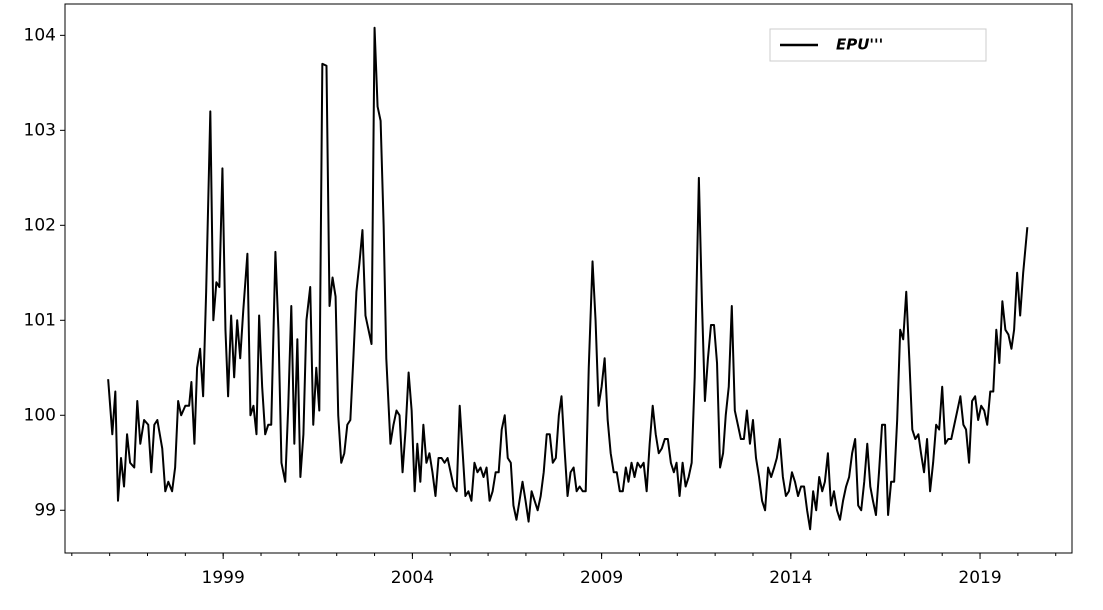  I want to click on legend-label: EPU''', so click(859, 45).